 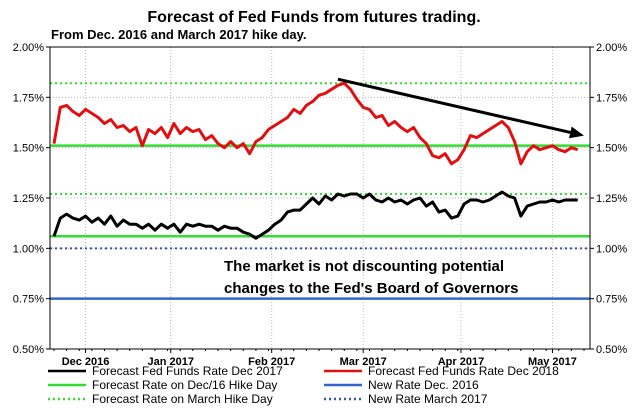 I want to click on annotation-arrow, so click(x=460, y=108).